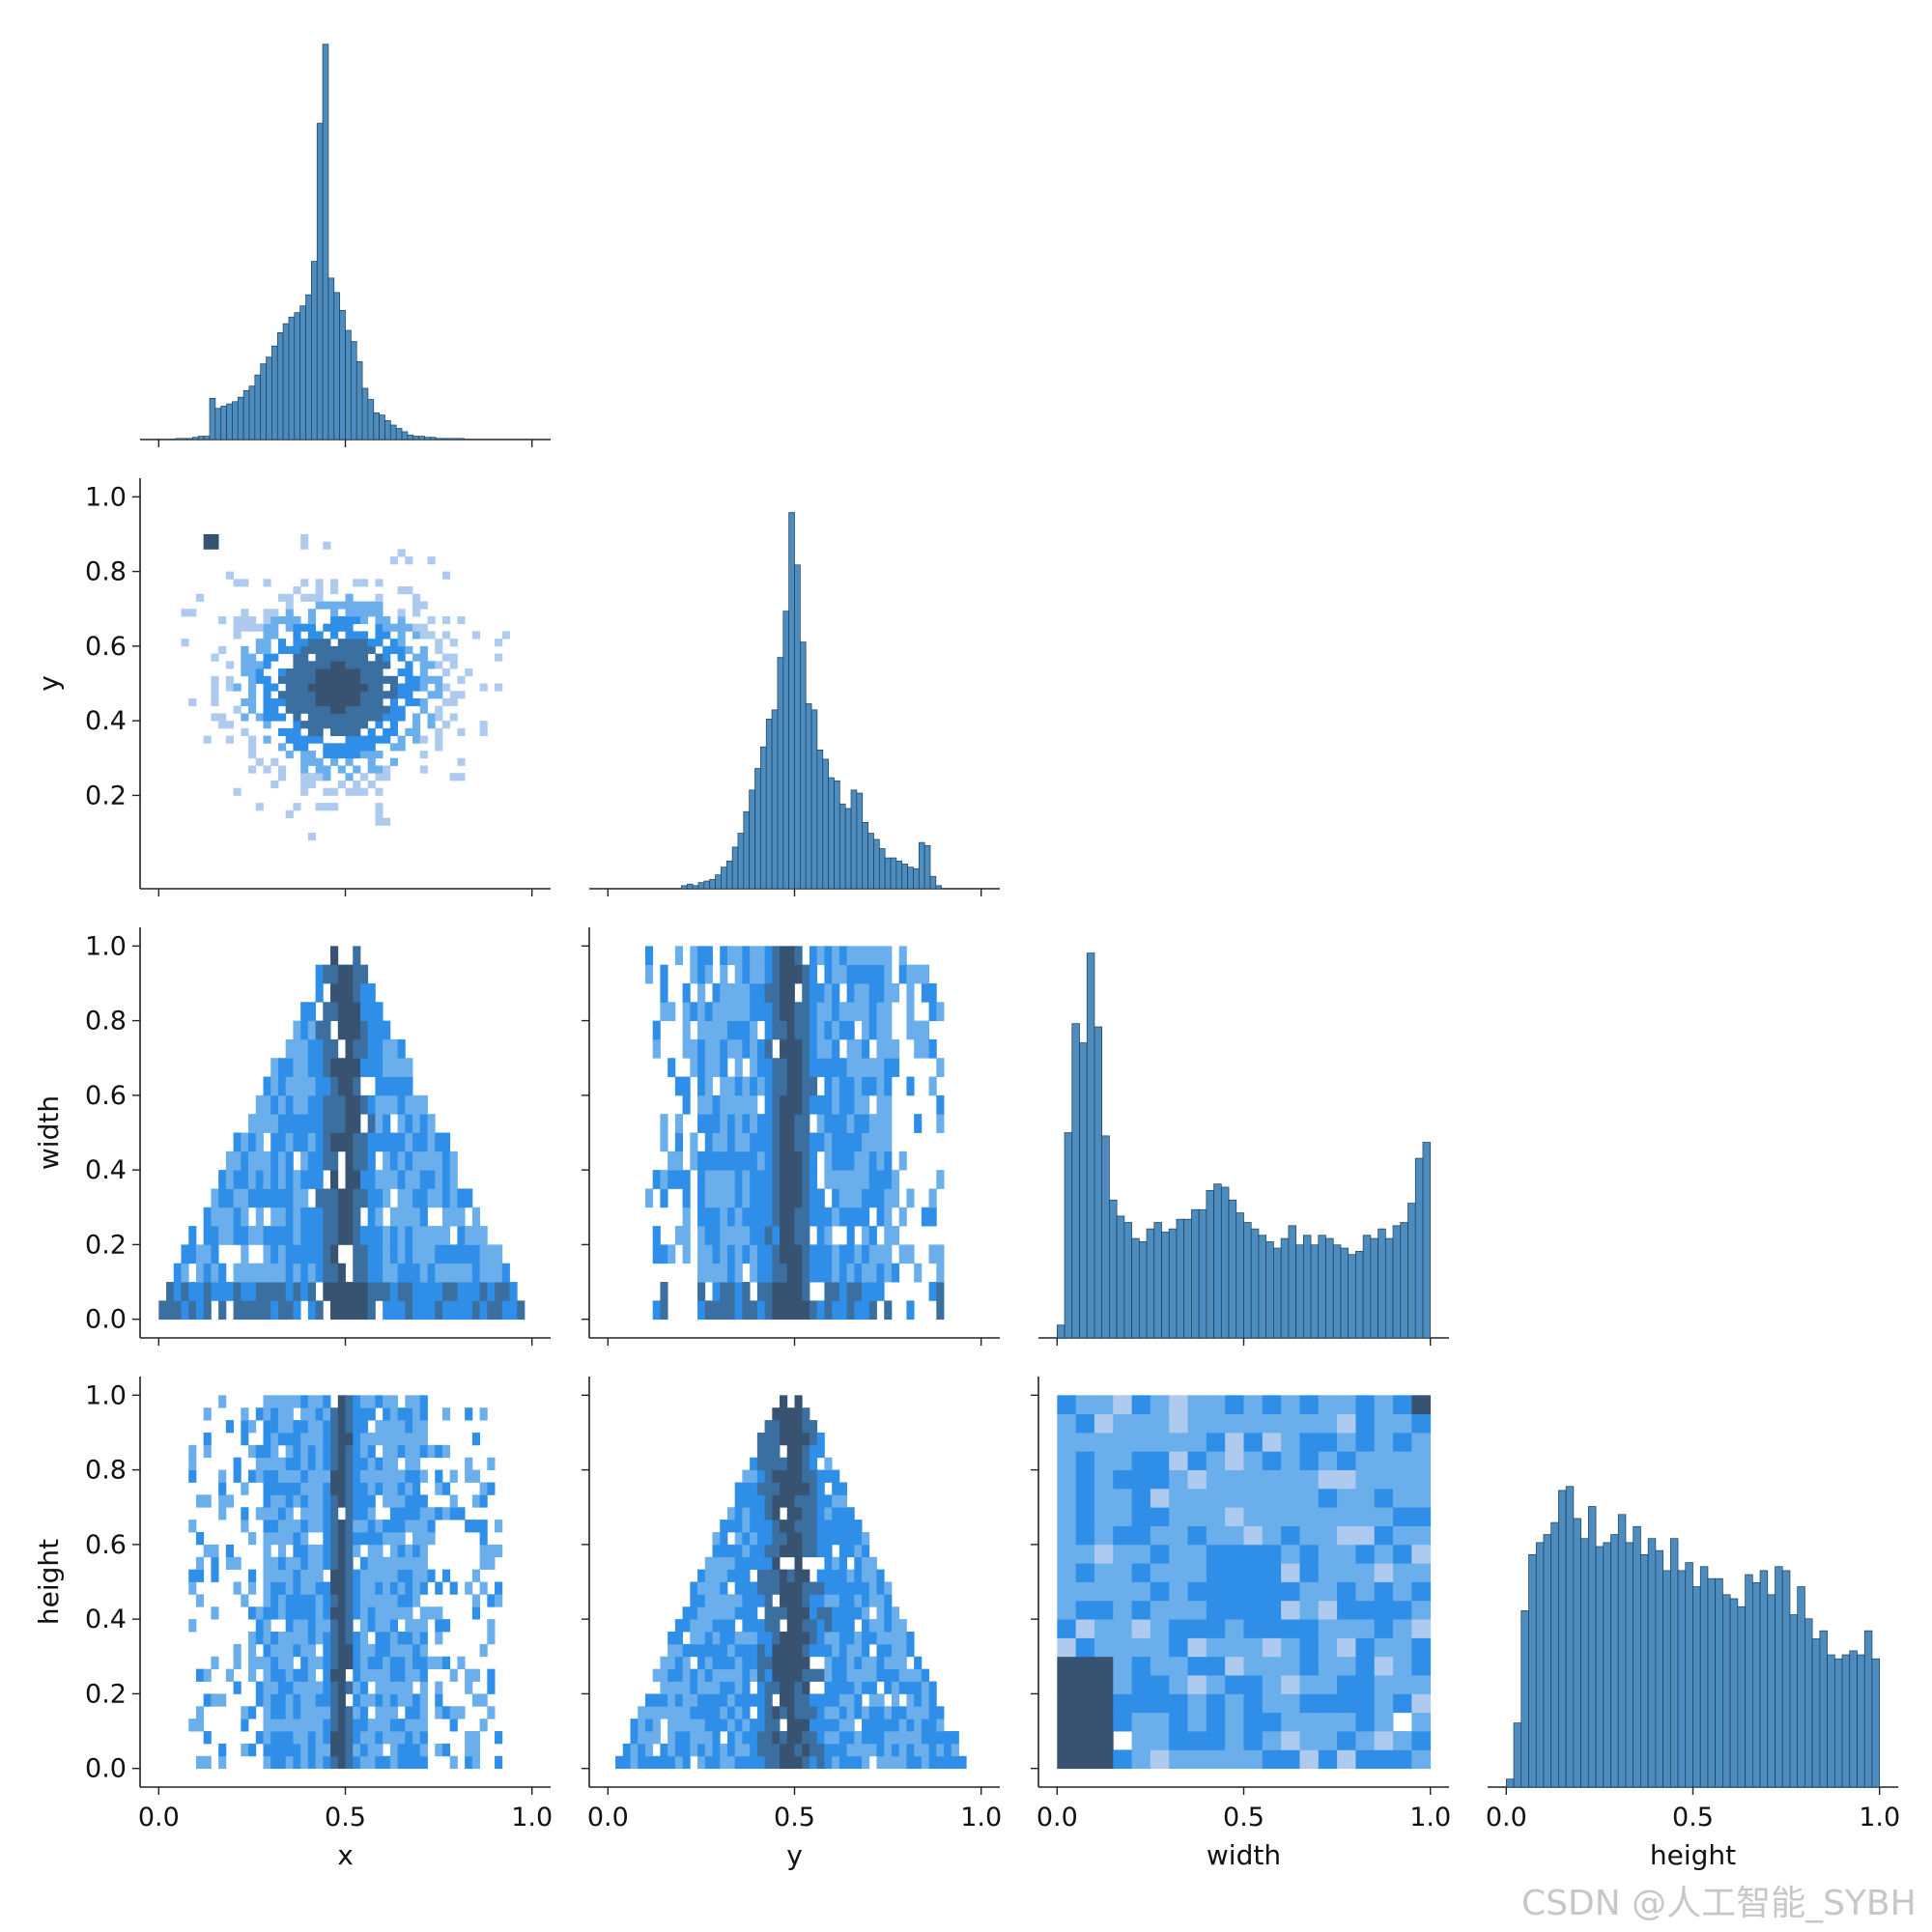 Image resolution: width=1932 pixels, height=1932 pixels. I want to click on y-tick-label: 0.8, so click(106, 572).